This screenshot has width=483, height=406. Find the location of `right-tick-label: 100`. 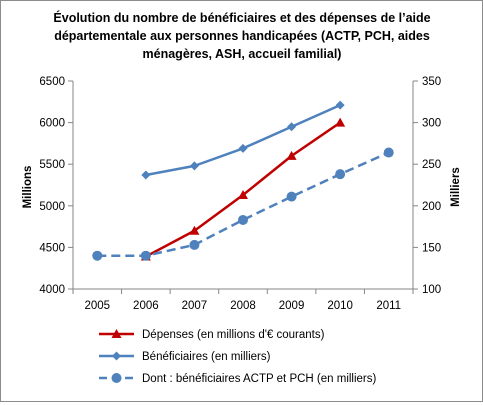

right-tick-label: 100 is located at coordinates (431, 290).